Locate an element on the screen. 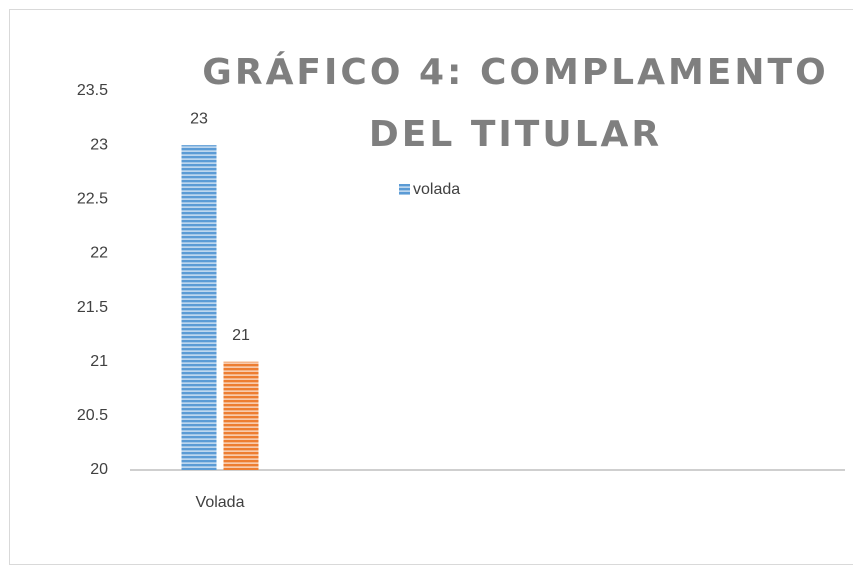  y-tick-label: 20 is located at coordinates (99, 469).